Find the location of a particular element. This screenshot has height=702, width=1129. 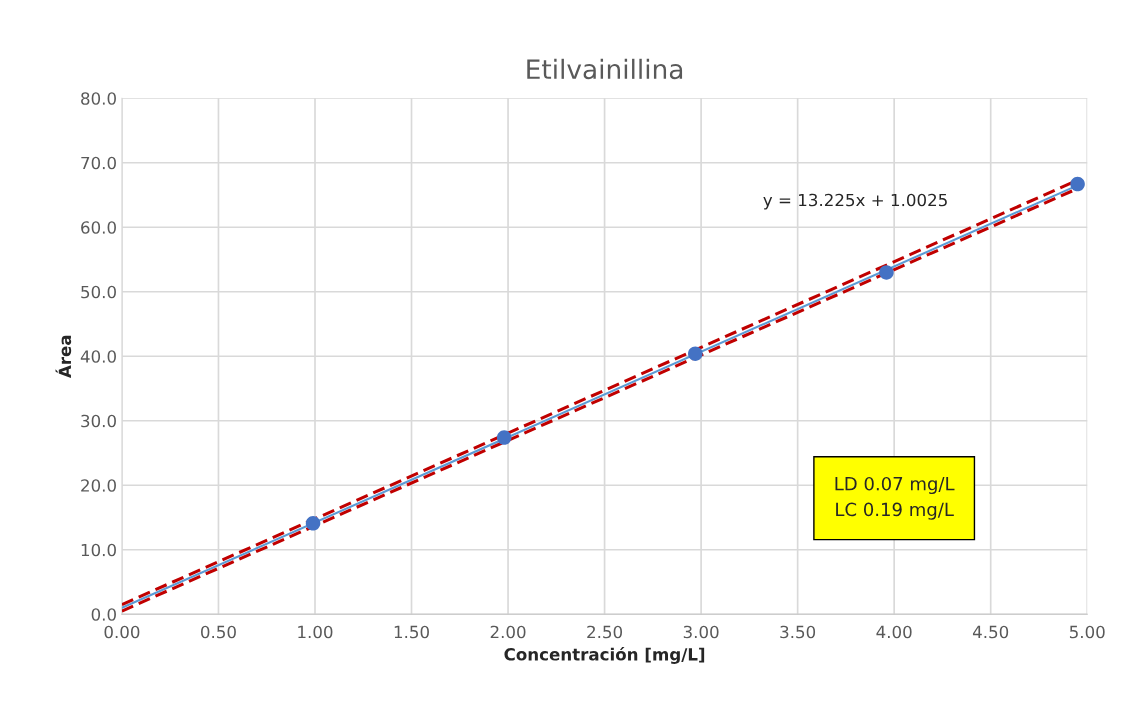

x-tick-label: 5.00 is located at coordinates (1087, 632).